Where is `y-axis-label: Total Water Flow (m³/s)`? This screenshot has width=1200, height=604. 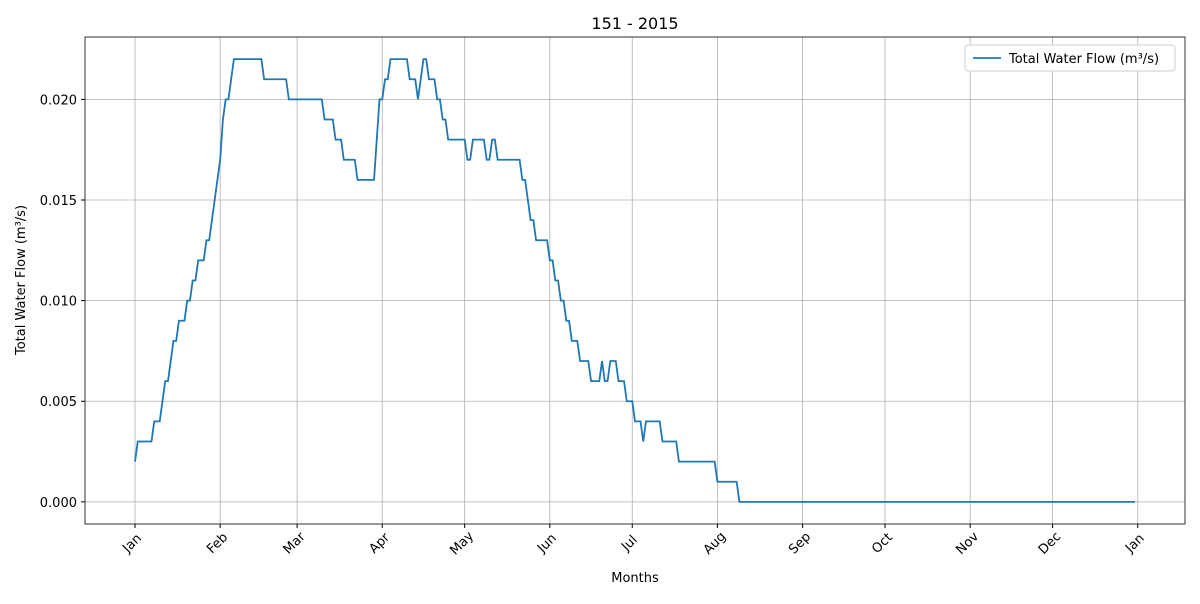 y-axis-label: Total Water Flow (m³/s) is located at coordinates (21, 280).